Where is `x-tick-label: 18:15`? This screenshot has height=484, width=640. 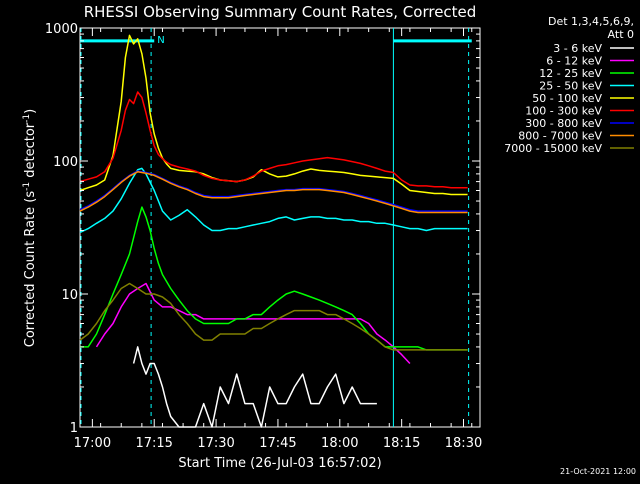
x-tick-label: 18:15 is located at coordinates (401, 443).